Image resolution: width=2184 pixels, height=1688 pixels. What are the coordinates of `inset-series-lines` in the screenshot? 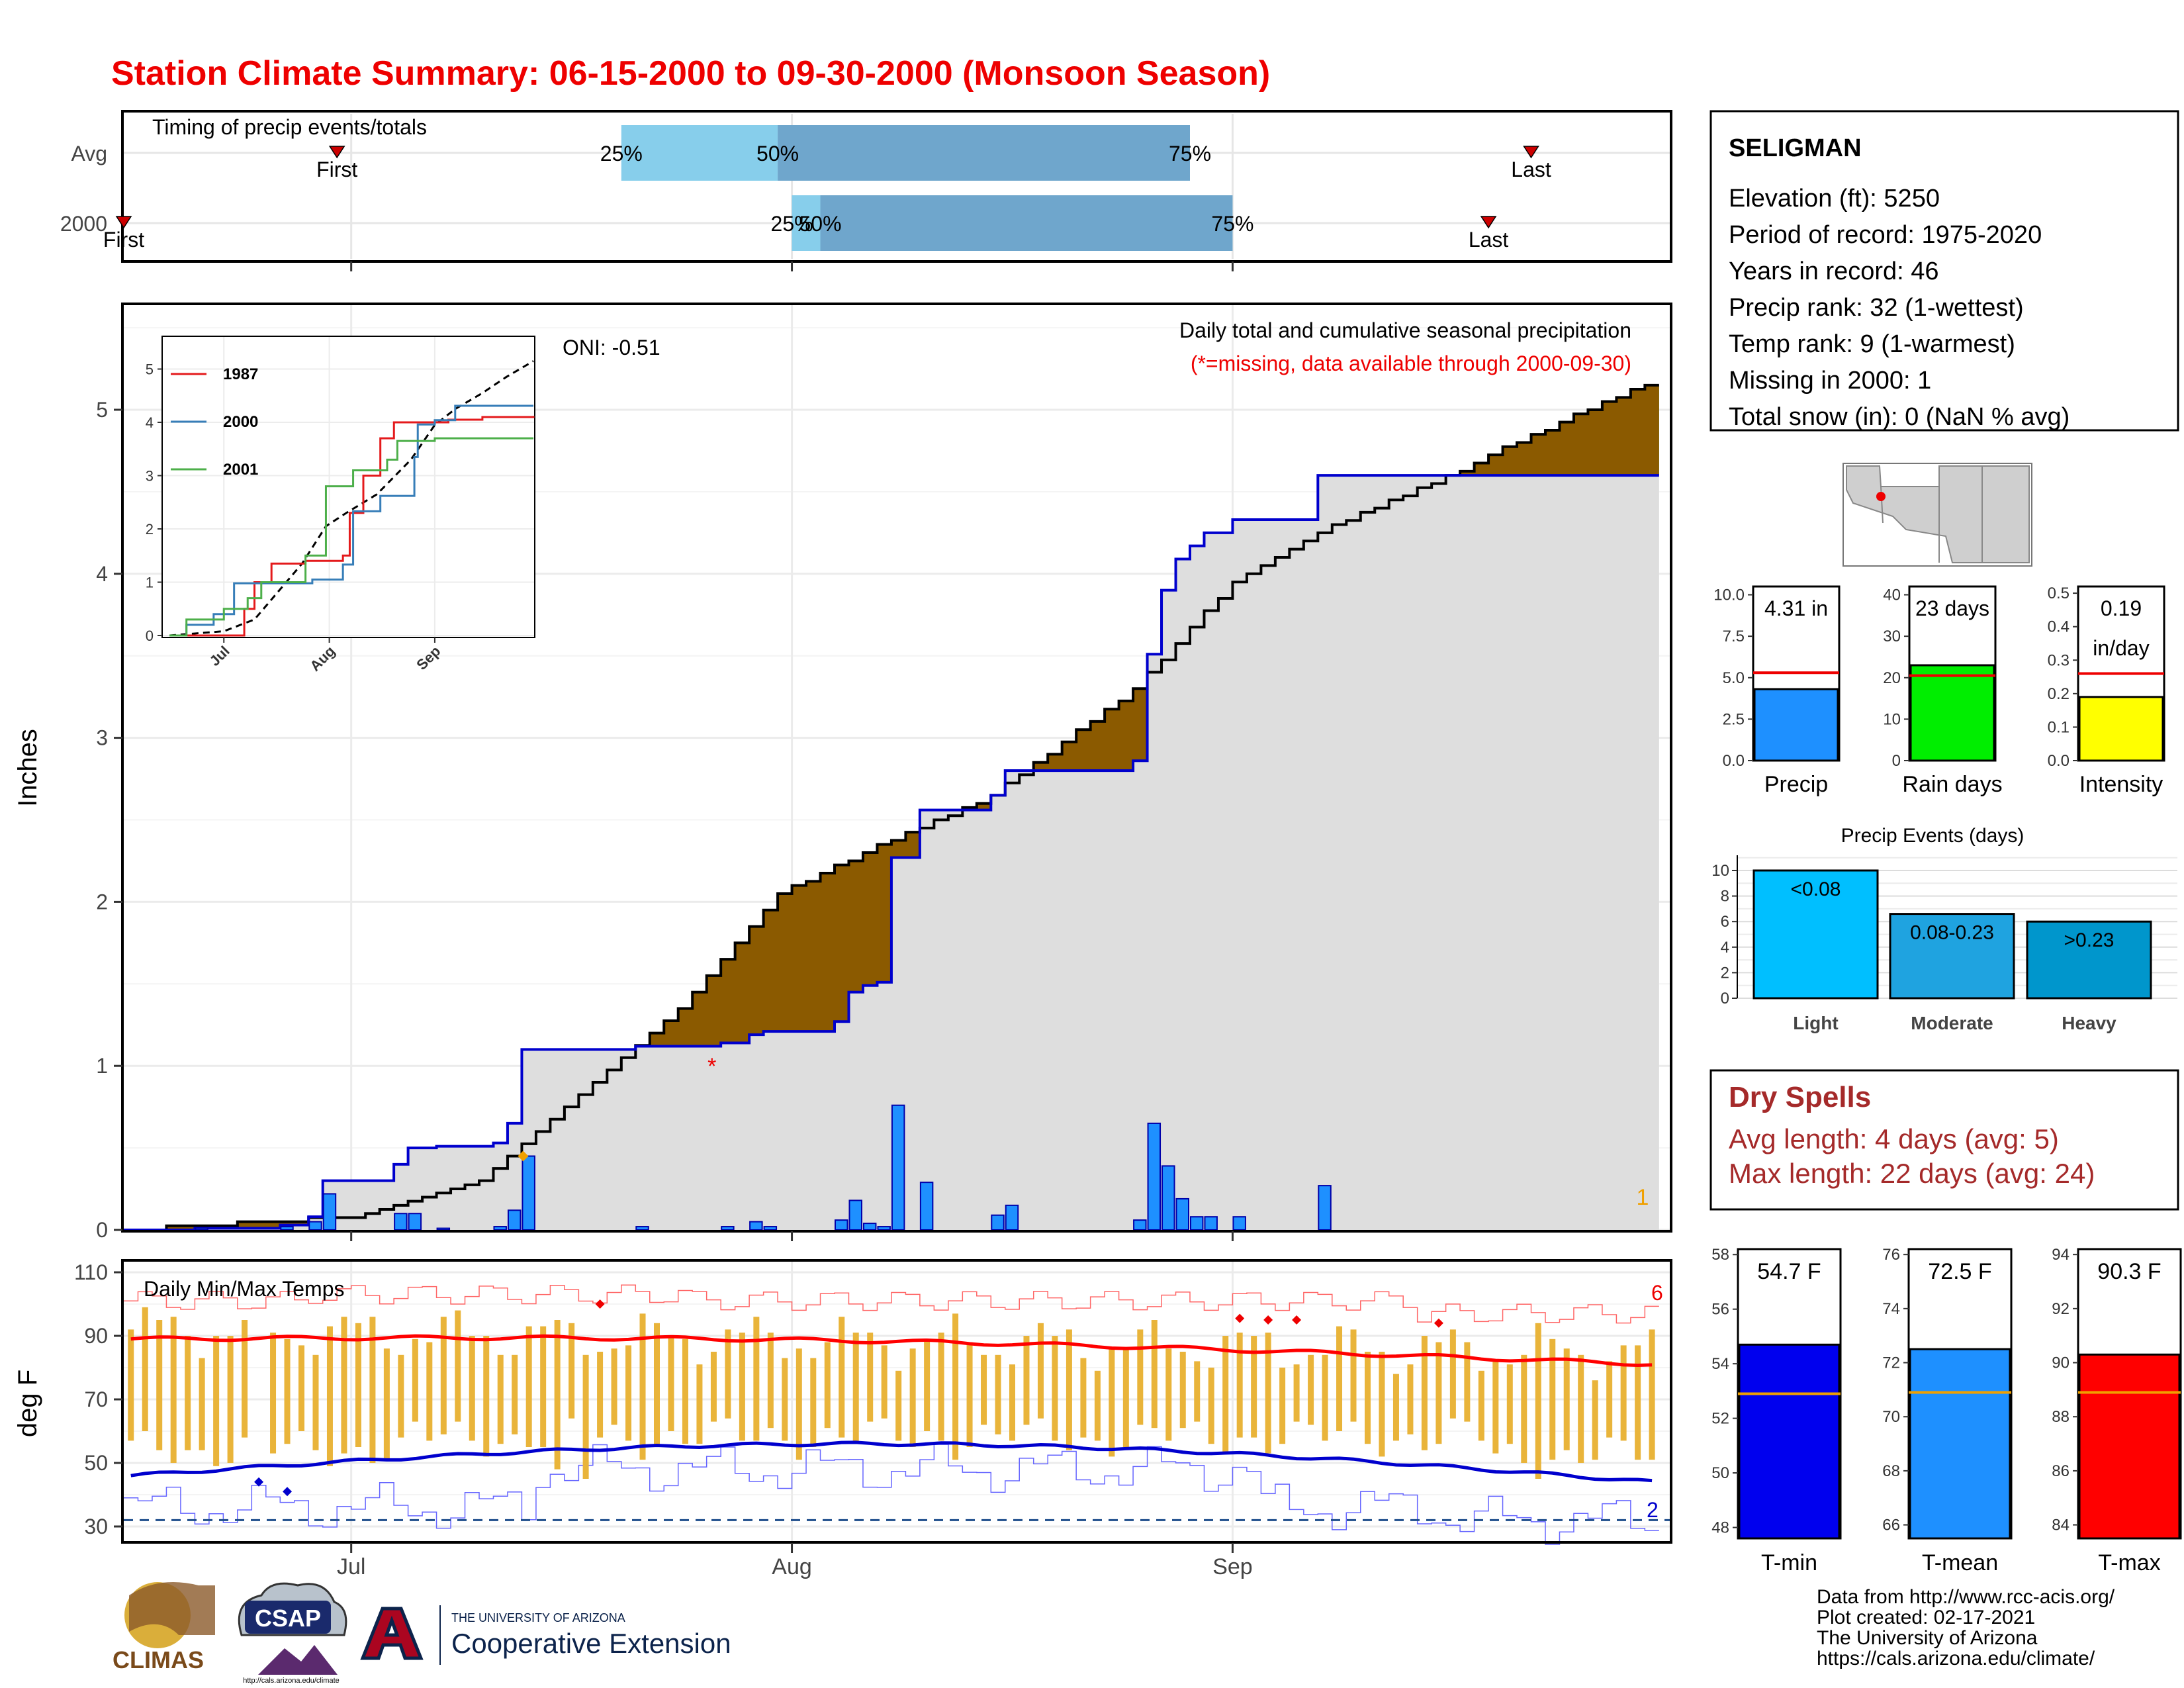 It's located at (352, 498).